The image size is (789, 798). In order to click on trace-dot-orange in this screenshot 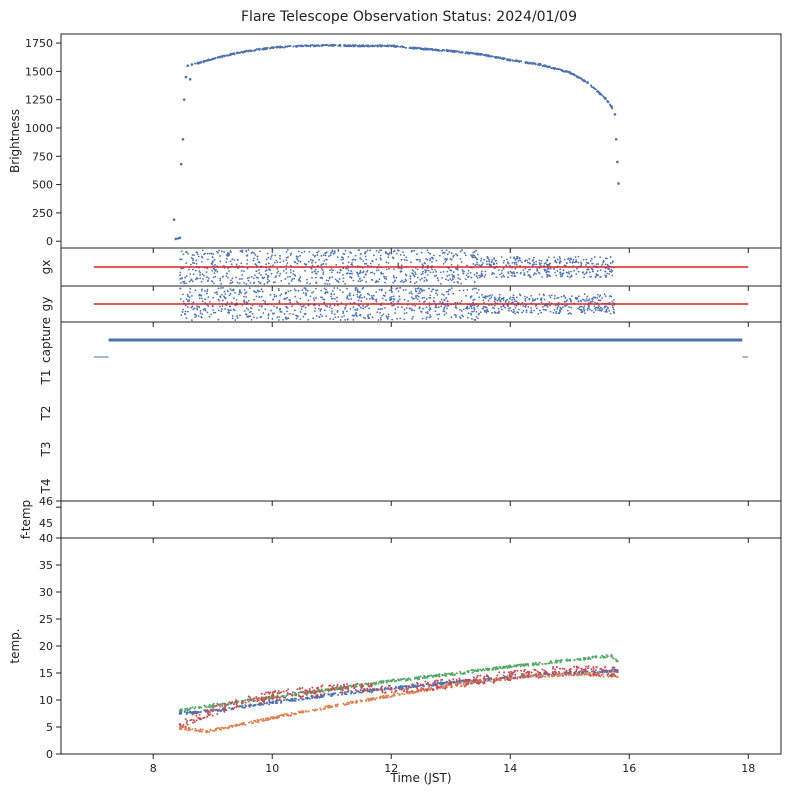, I will do `click(234, 725)`.